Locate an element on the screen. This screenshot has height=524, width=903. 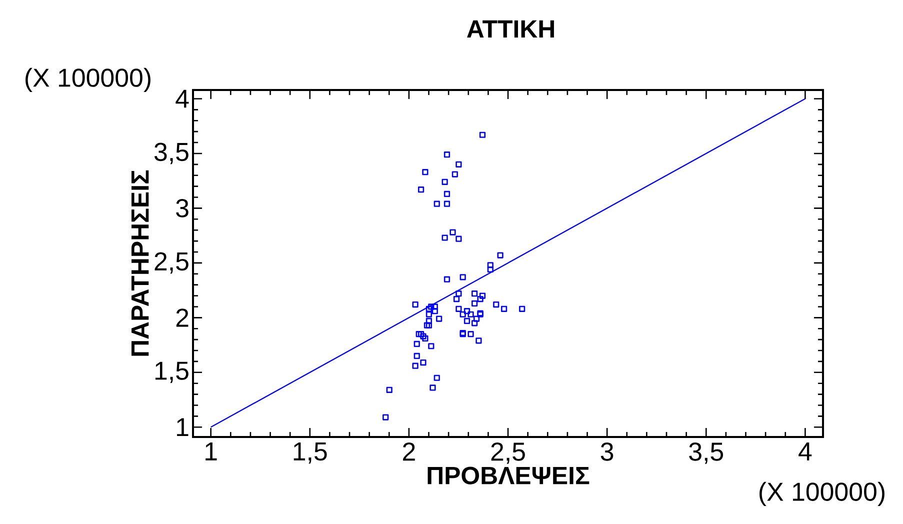
x-axis-title: ΠΡΟΒΛΕΨΕΙΣ is located at coordinates (509, 475).